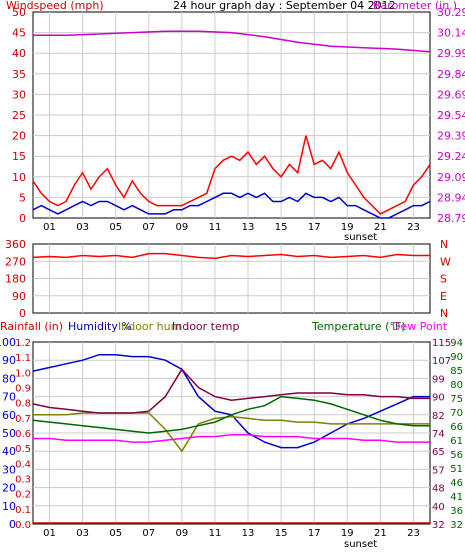  Describe the element at coordinates (23, 373) in the screenshot. I see `rainfall-tick-label: 1.0` at that location.